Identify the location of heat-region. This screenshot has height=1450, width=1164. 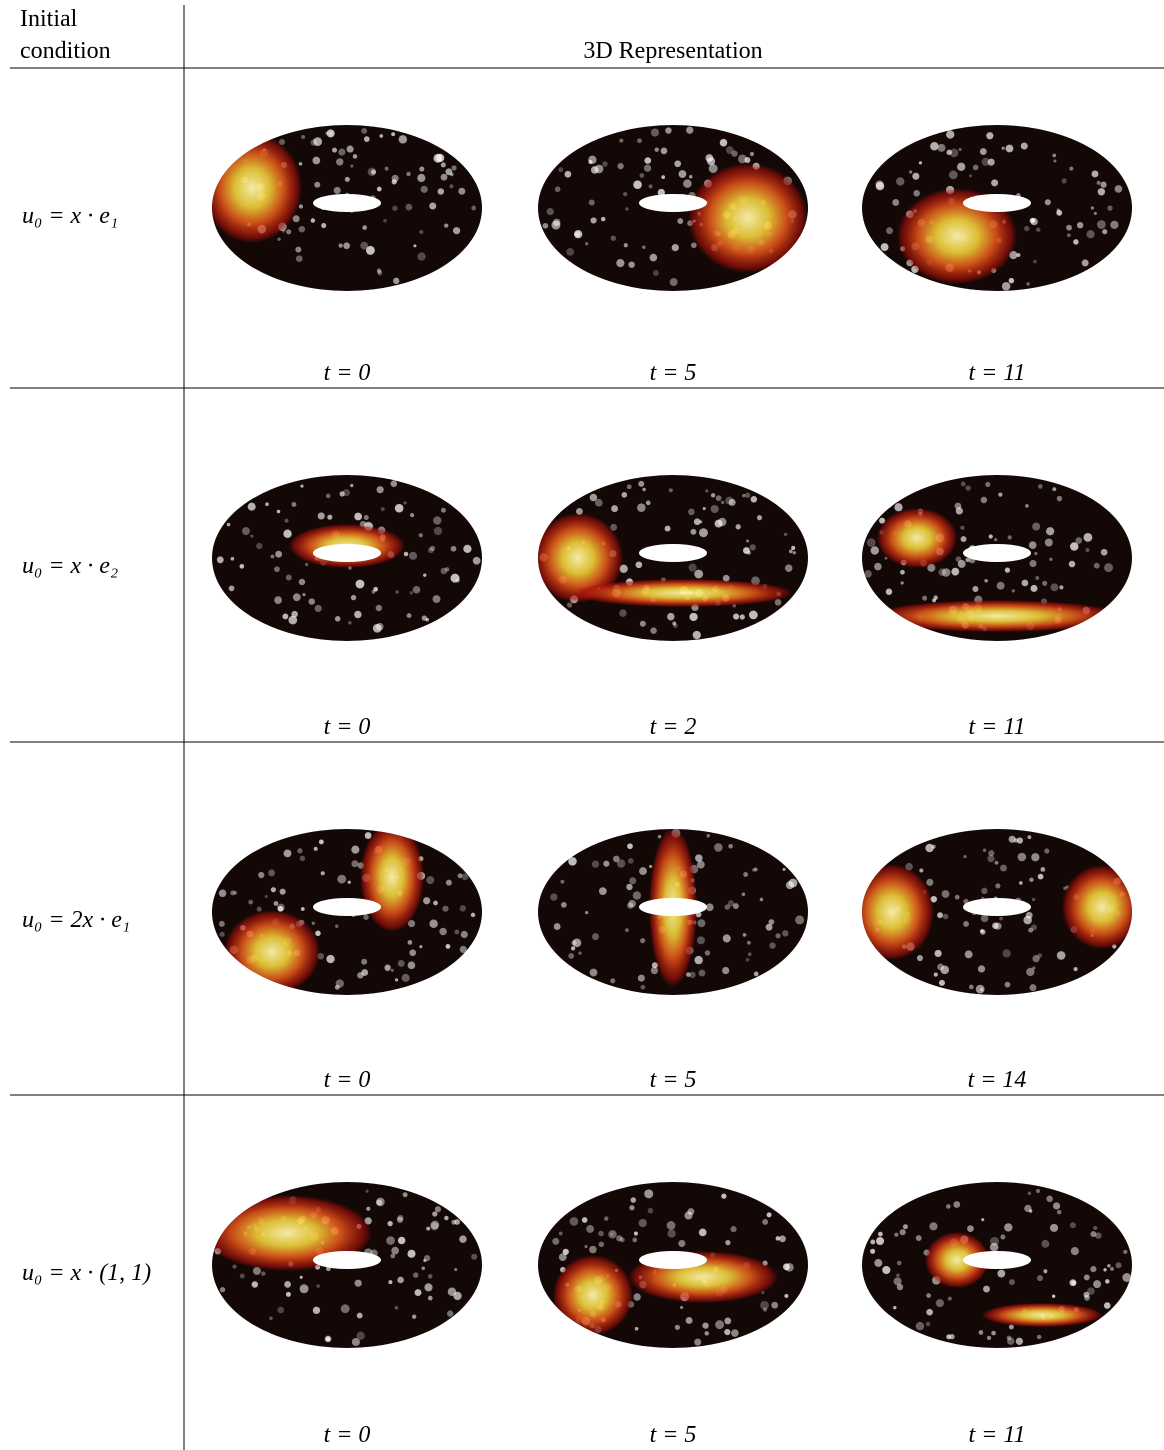
(898, 912).